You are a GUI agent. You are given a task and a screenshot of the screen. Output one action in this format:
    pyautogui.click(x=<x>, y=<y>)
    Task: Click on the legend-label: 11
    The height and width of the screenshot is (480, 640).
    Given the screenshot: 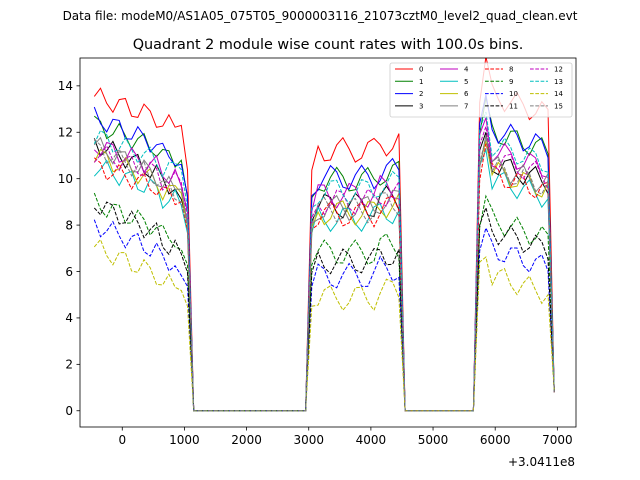 What is the action you would take?
    pyautogui.click(x=513, y=106)
    